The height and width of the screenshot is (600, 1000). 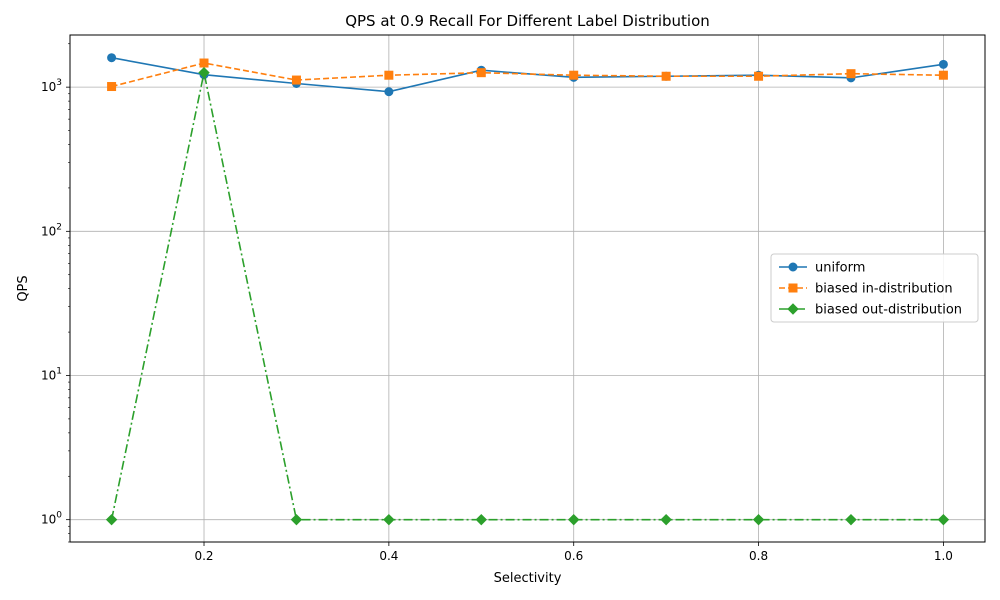 I want to click on x-tick-label: 1.0, so click(x=943, y=556).